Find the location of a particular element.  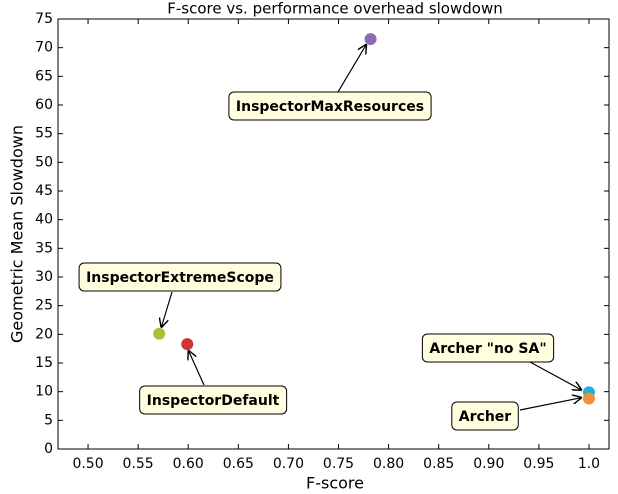

x-tick-label: 0.50 is located at coordinates (87, 464).